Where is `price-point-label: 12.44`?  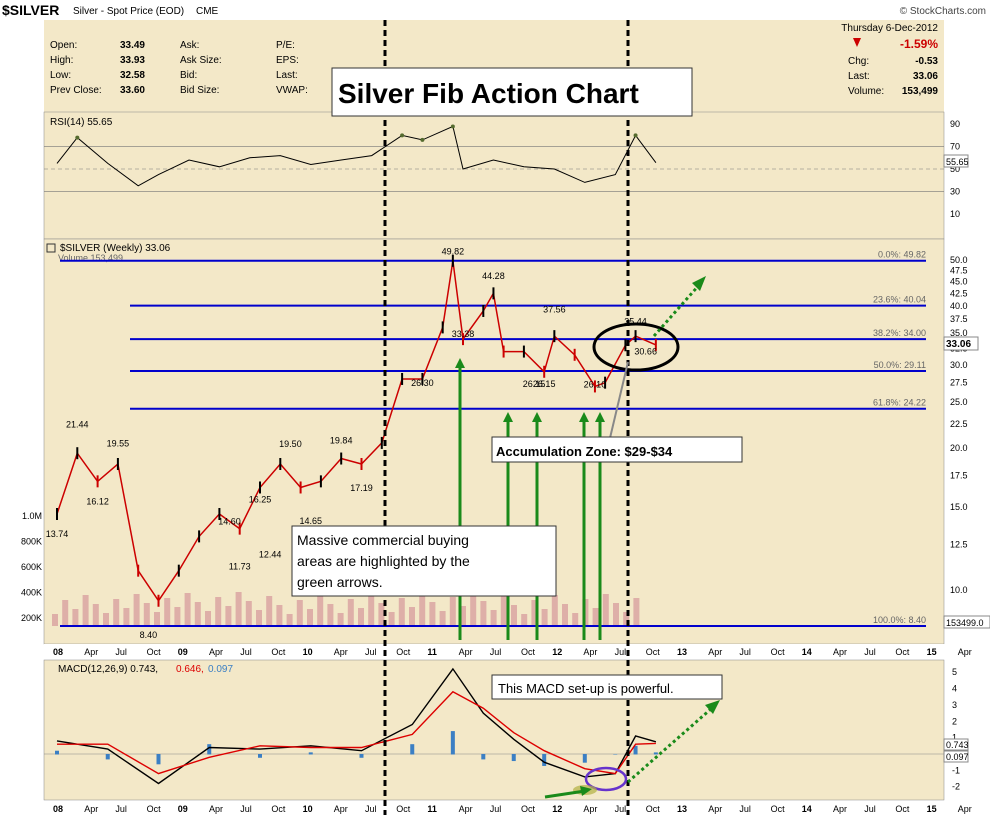 price-point-label: 12.44 is located at coordinates (270, 554).